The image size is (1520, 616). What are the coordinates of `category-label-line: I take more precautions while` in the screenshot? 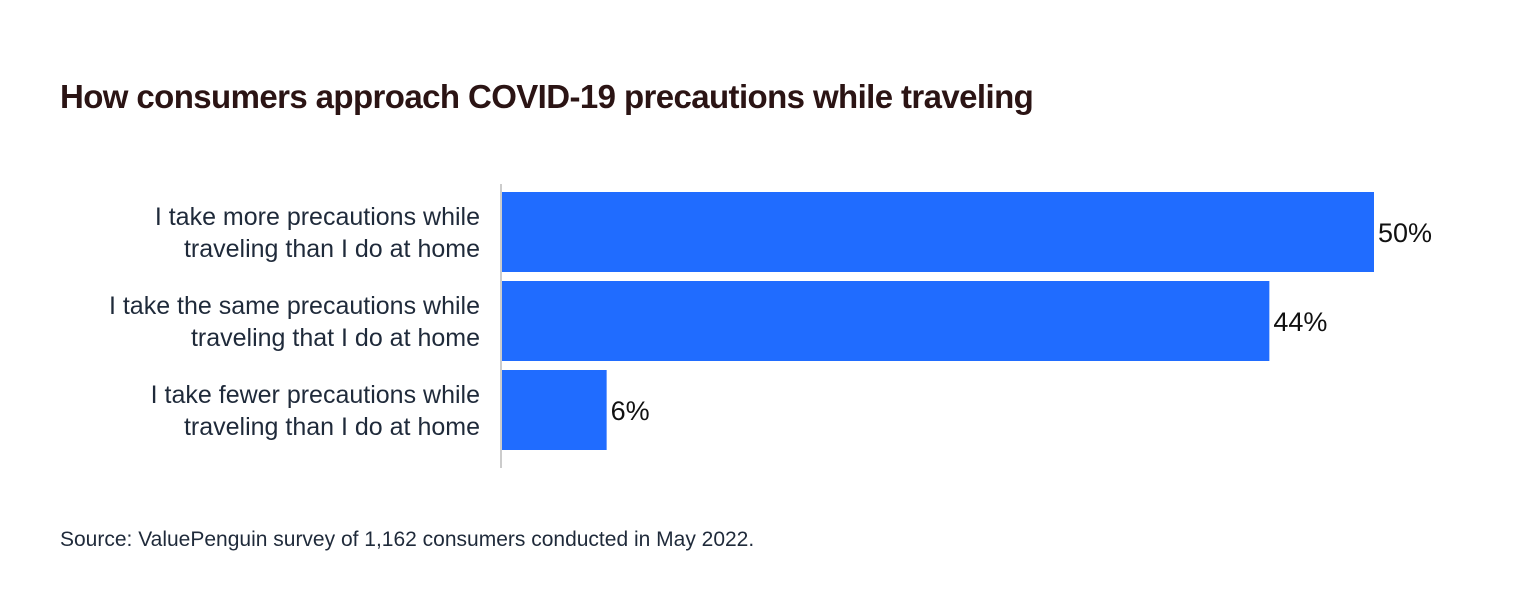 It's located at (317, 217).